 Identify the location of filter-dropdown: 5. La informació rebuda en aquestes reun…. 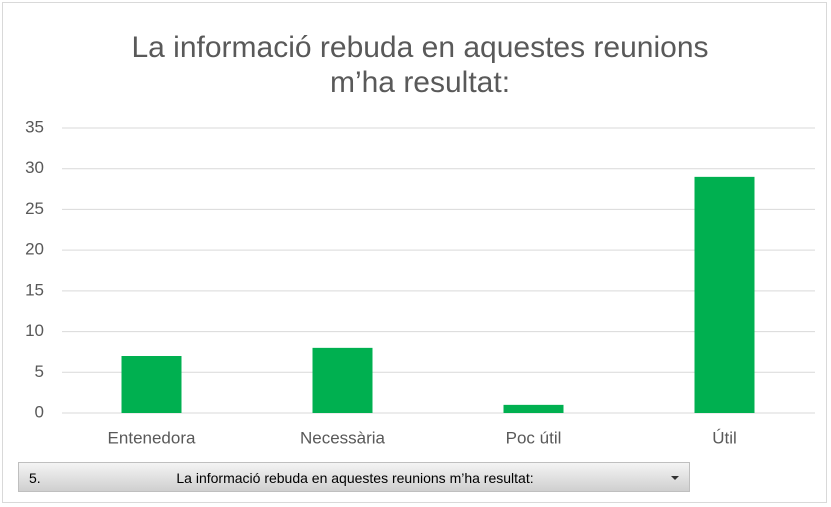
(354, 477).